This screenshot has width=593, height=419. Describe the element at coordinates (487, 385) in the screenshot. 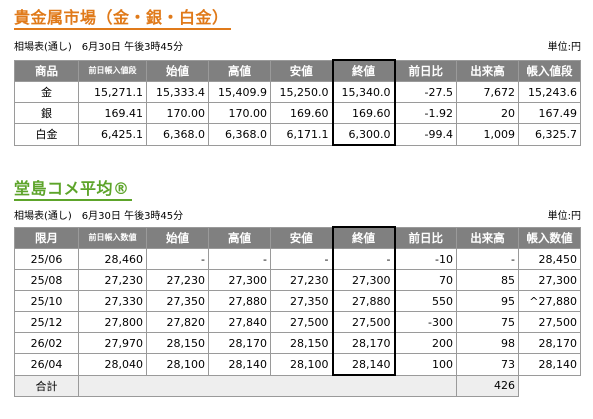

I see `rice-total-volume: 426` at that location.